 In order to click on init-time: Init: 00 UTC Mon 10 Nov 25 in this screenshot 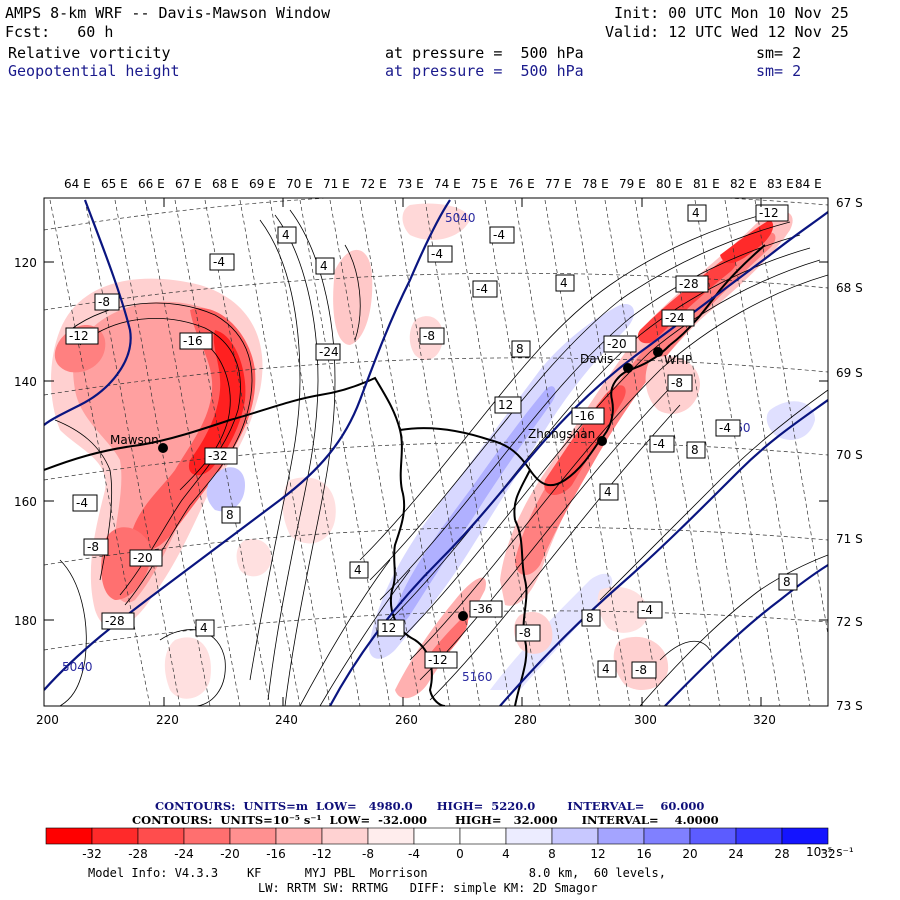, I will do `click(731, 13)`.